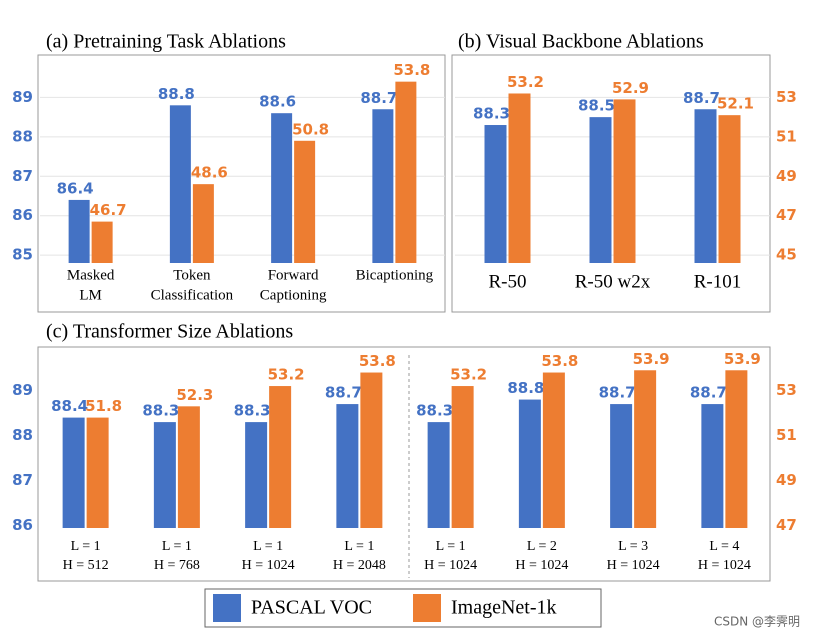 This screenshot has width=814, height=639. Describe the element at coordinates (293, 295) in the screenshot. I see `x-tick-label: Captioning` at that location.